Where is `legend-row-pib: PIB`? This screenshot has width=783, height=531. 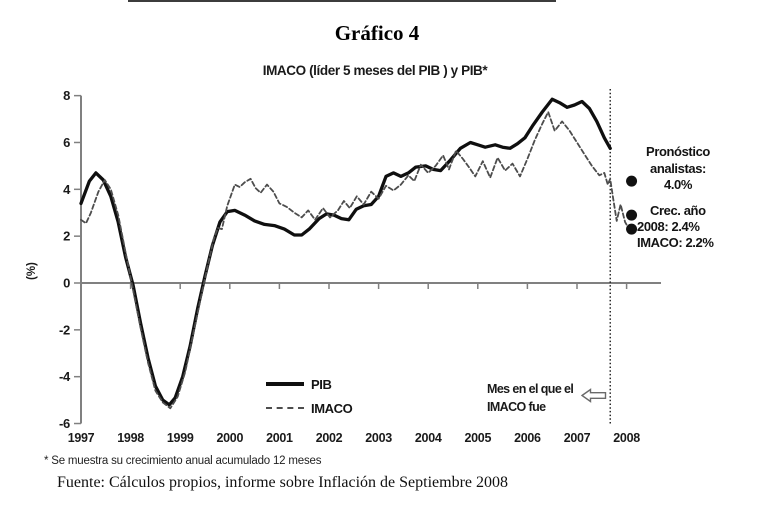
legend-row-pib: PIB is located at coordinates (309, 384).